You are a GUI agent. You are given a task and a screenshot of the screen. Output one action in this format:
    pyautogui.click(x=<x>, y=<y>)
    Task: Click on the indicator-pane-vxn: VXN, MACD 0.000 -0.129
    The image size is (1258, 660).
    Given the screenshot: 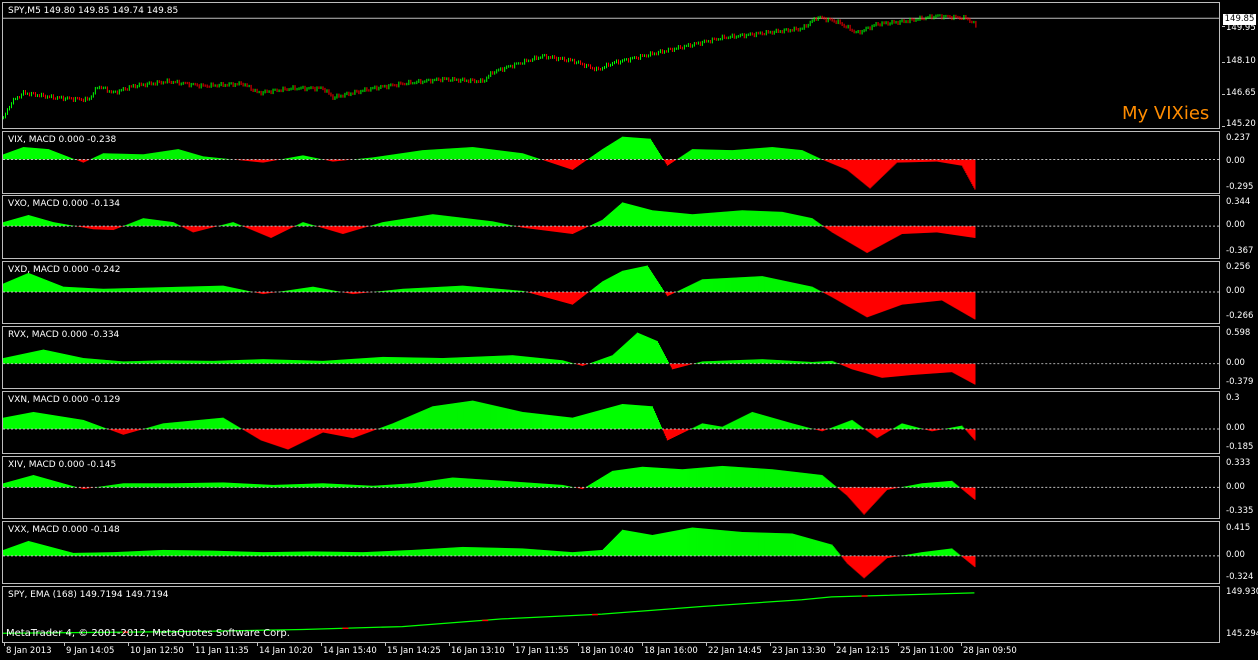 What is the action you would take?
    pyautogui.click(x=611, y=422)
    